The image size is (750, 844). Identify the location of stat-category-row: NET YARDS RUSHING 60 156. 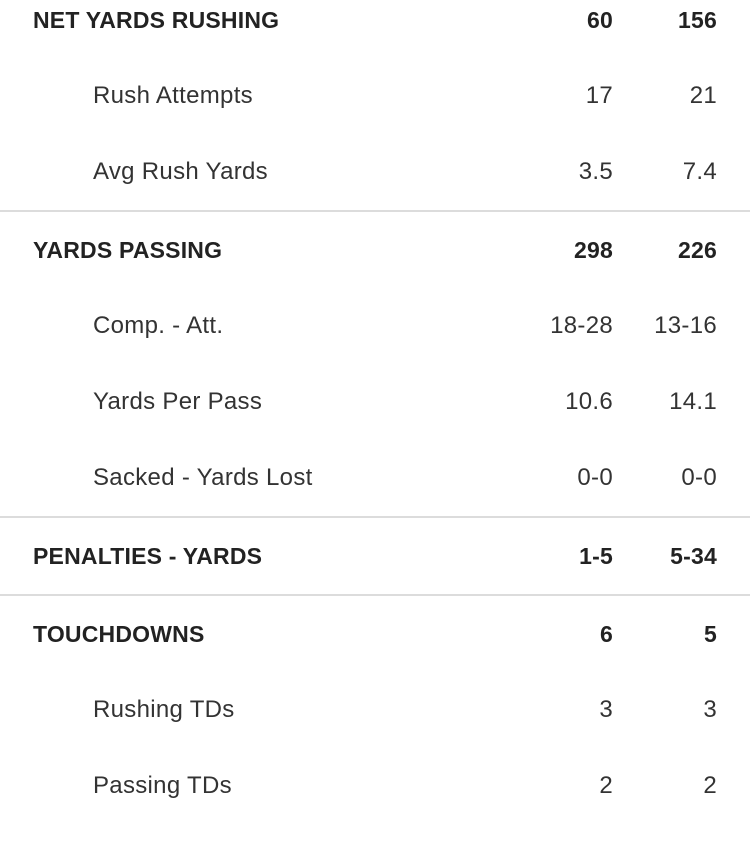
(375, 29).